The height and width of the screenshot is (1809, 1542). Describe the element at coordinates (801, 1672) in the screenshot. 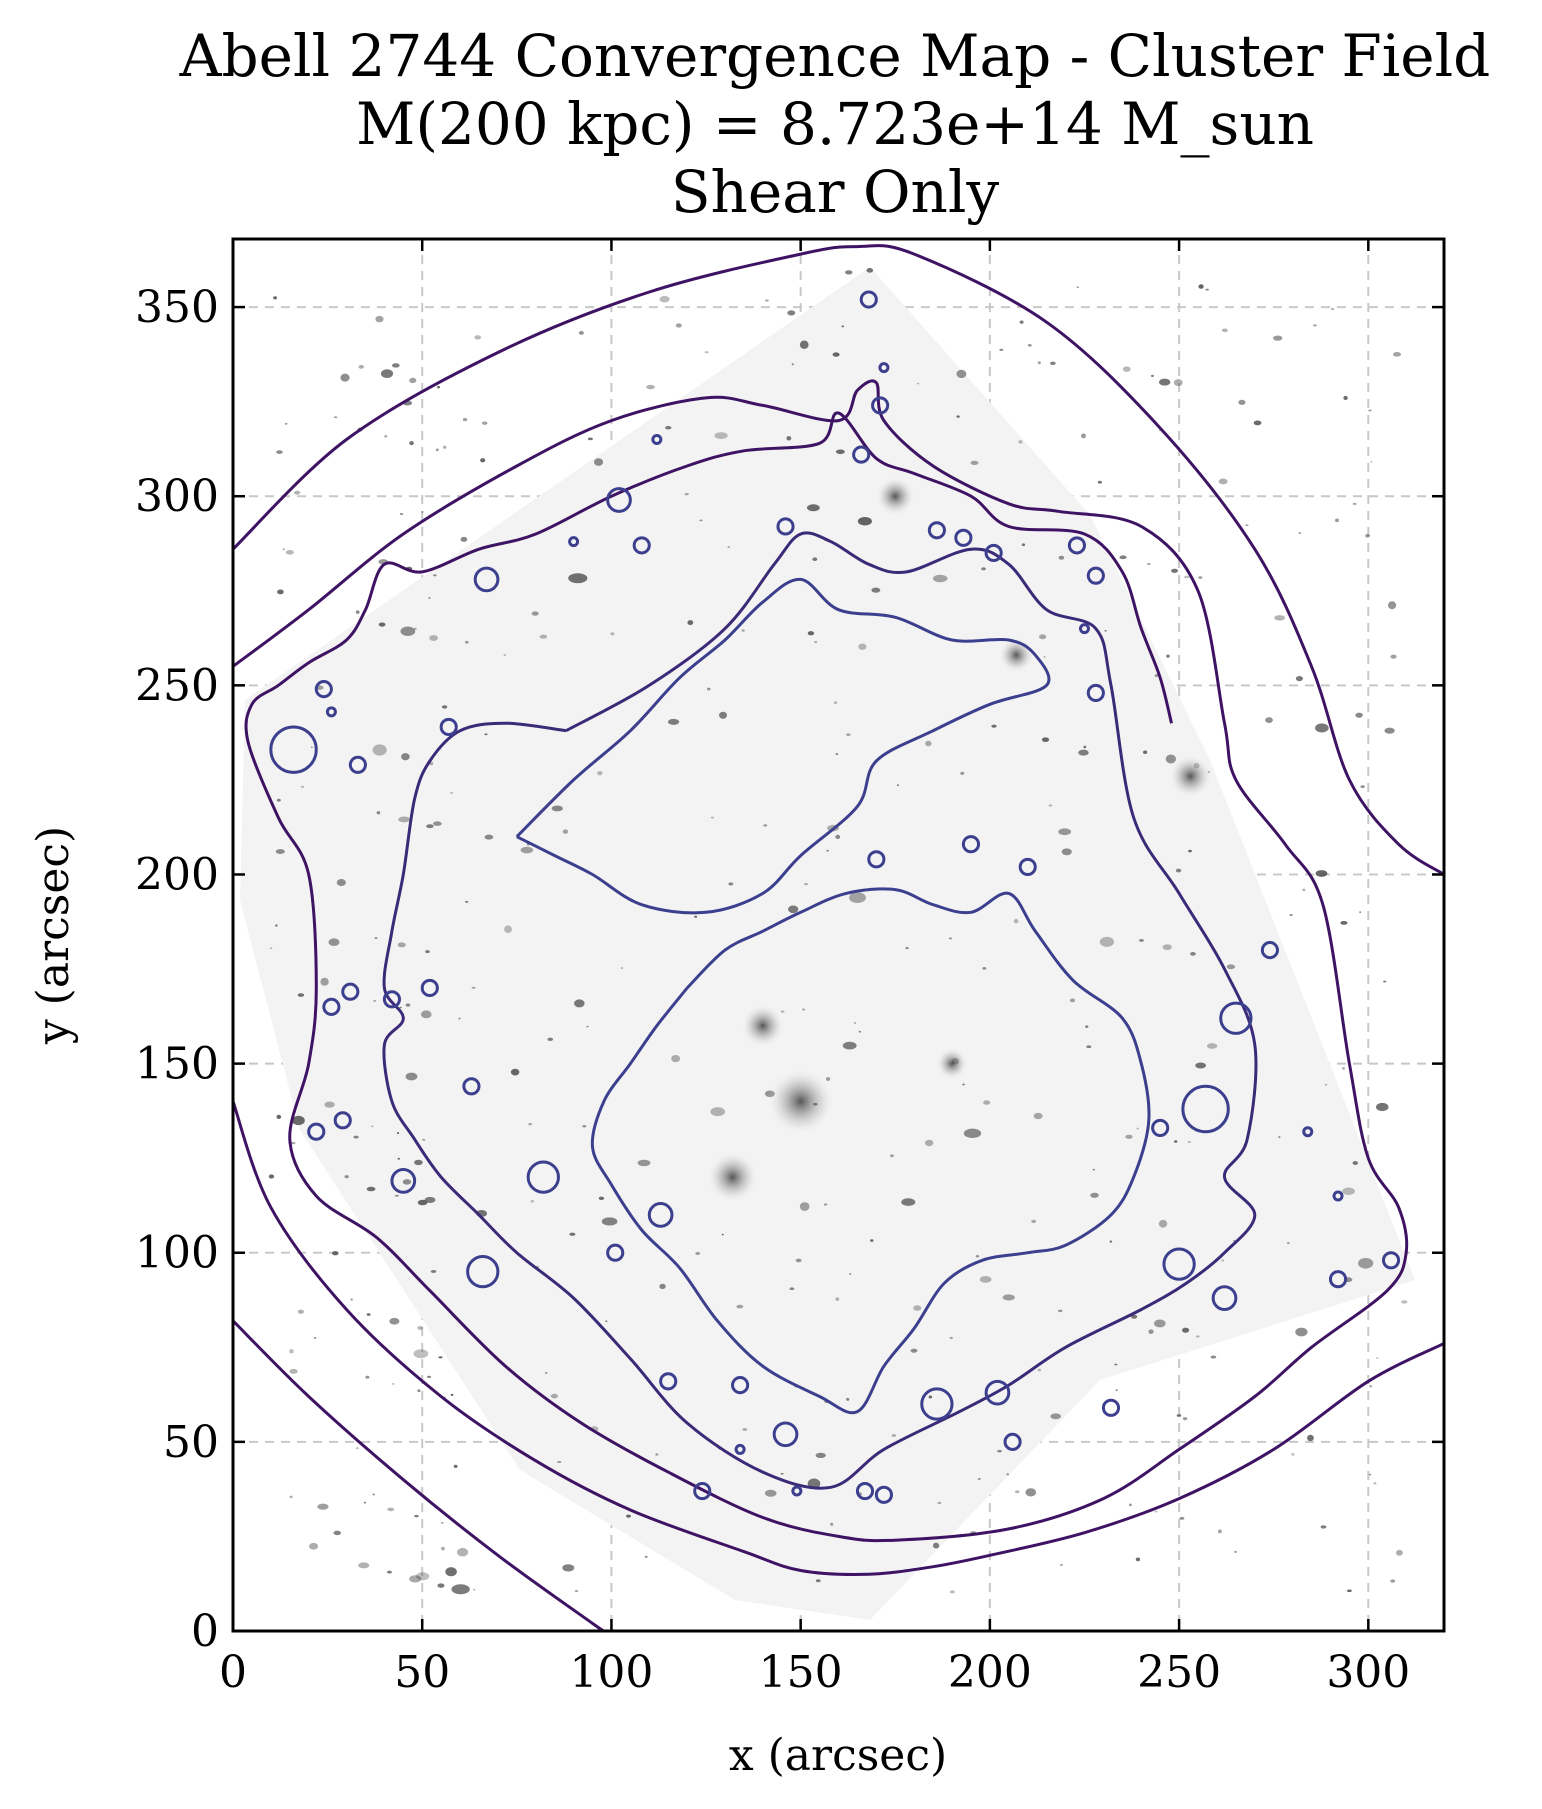

I see `x-tick-label: 150` at that location.